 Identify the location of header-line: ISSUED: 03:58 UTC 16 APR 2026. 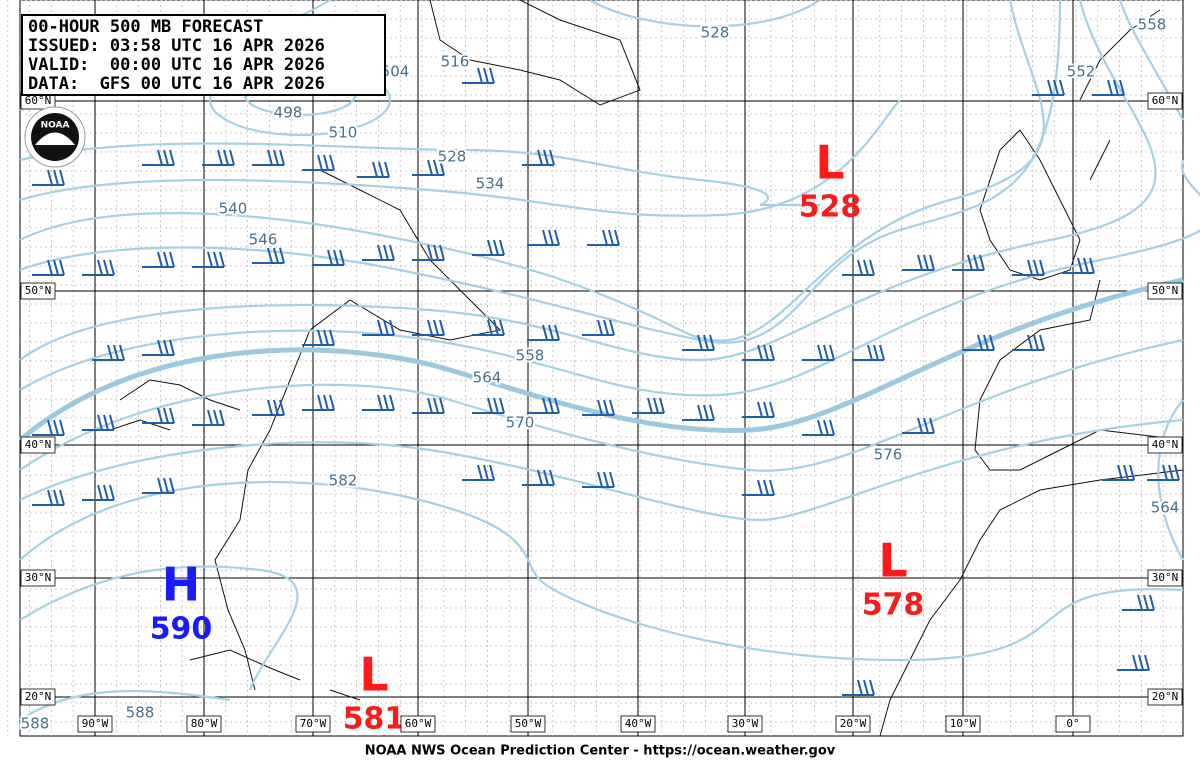
(176, 46).